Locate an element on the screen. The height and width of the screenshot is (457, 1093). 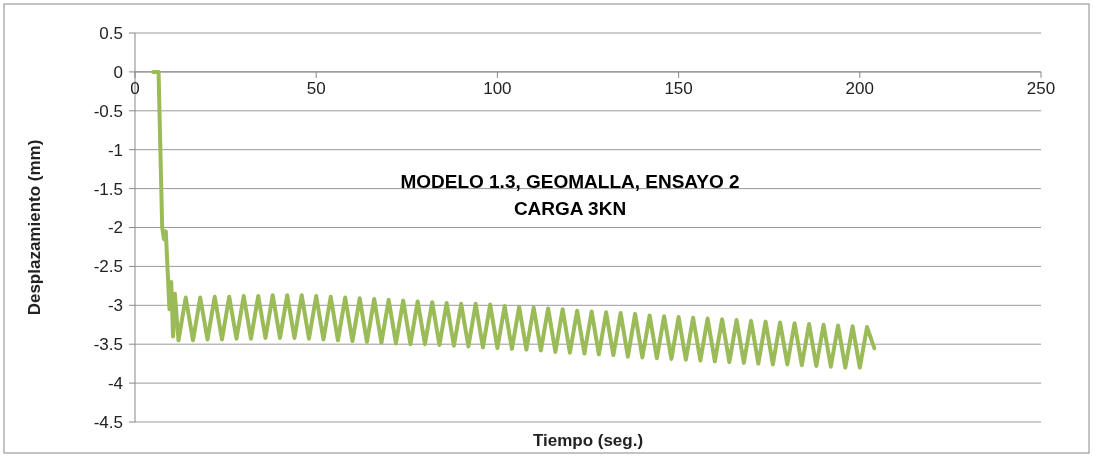
y-tick-label: -4 is located at coordinates (115, 384).